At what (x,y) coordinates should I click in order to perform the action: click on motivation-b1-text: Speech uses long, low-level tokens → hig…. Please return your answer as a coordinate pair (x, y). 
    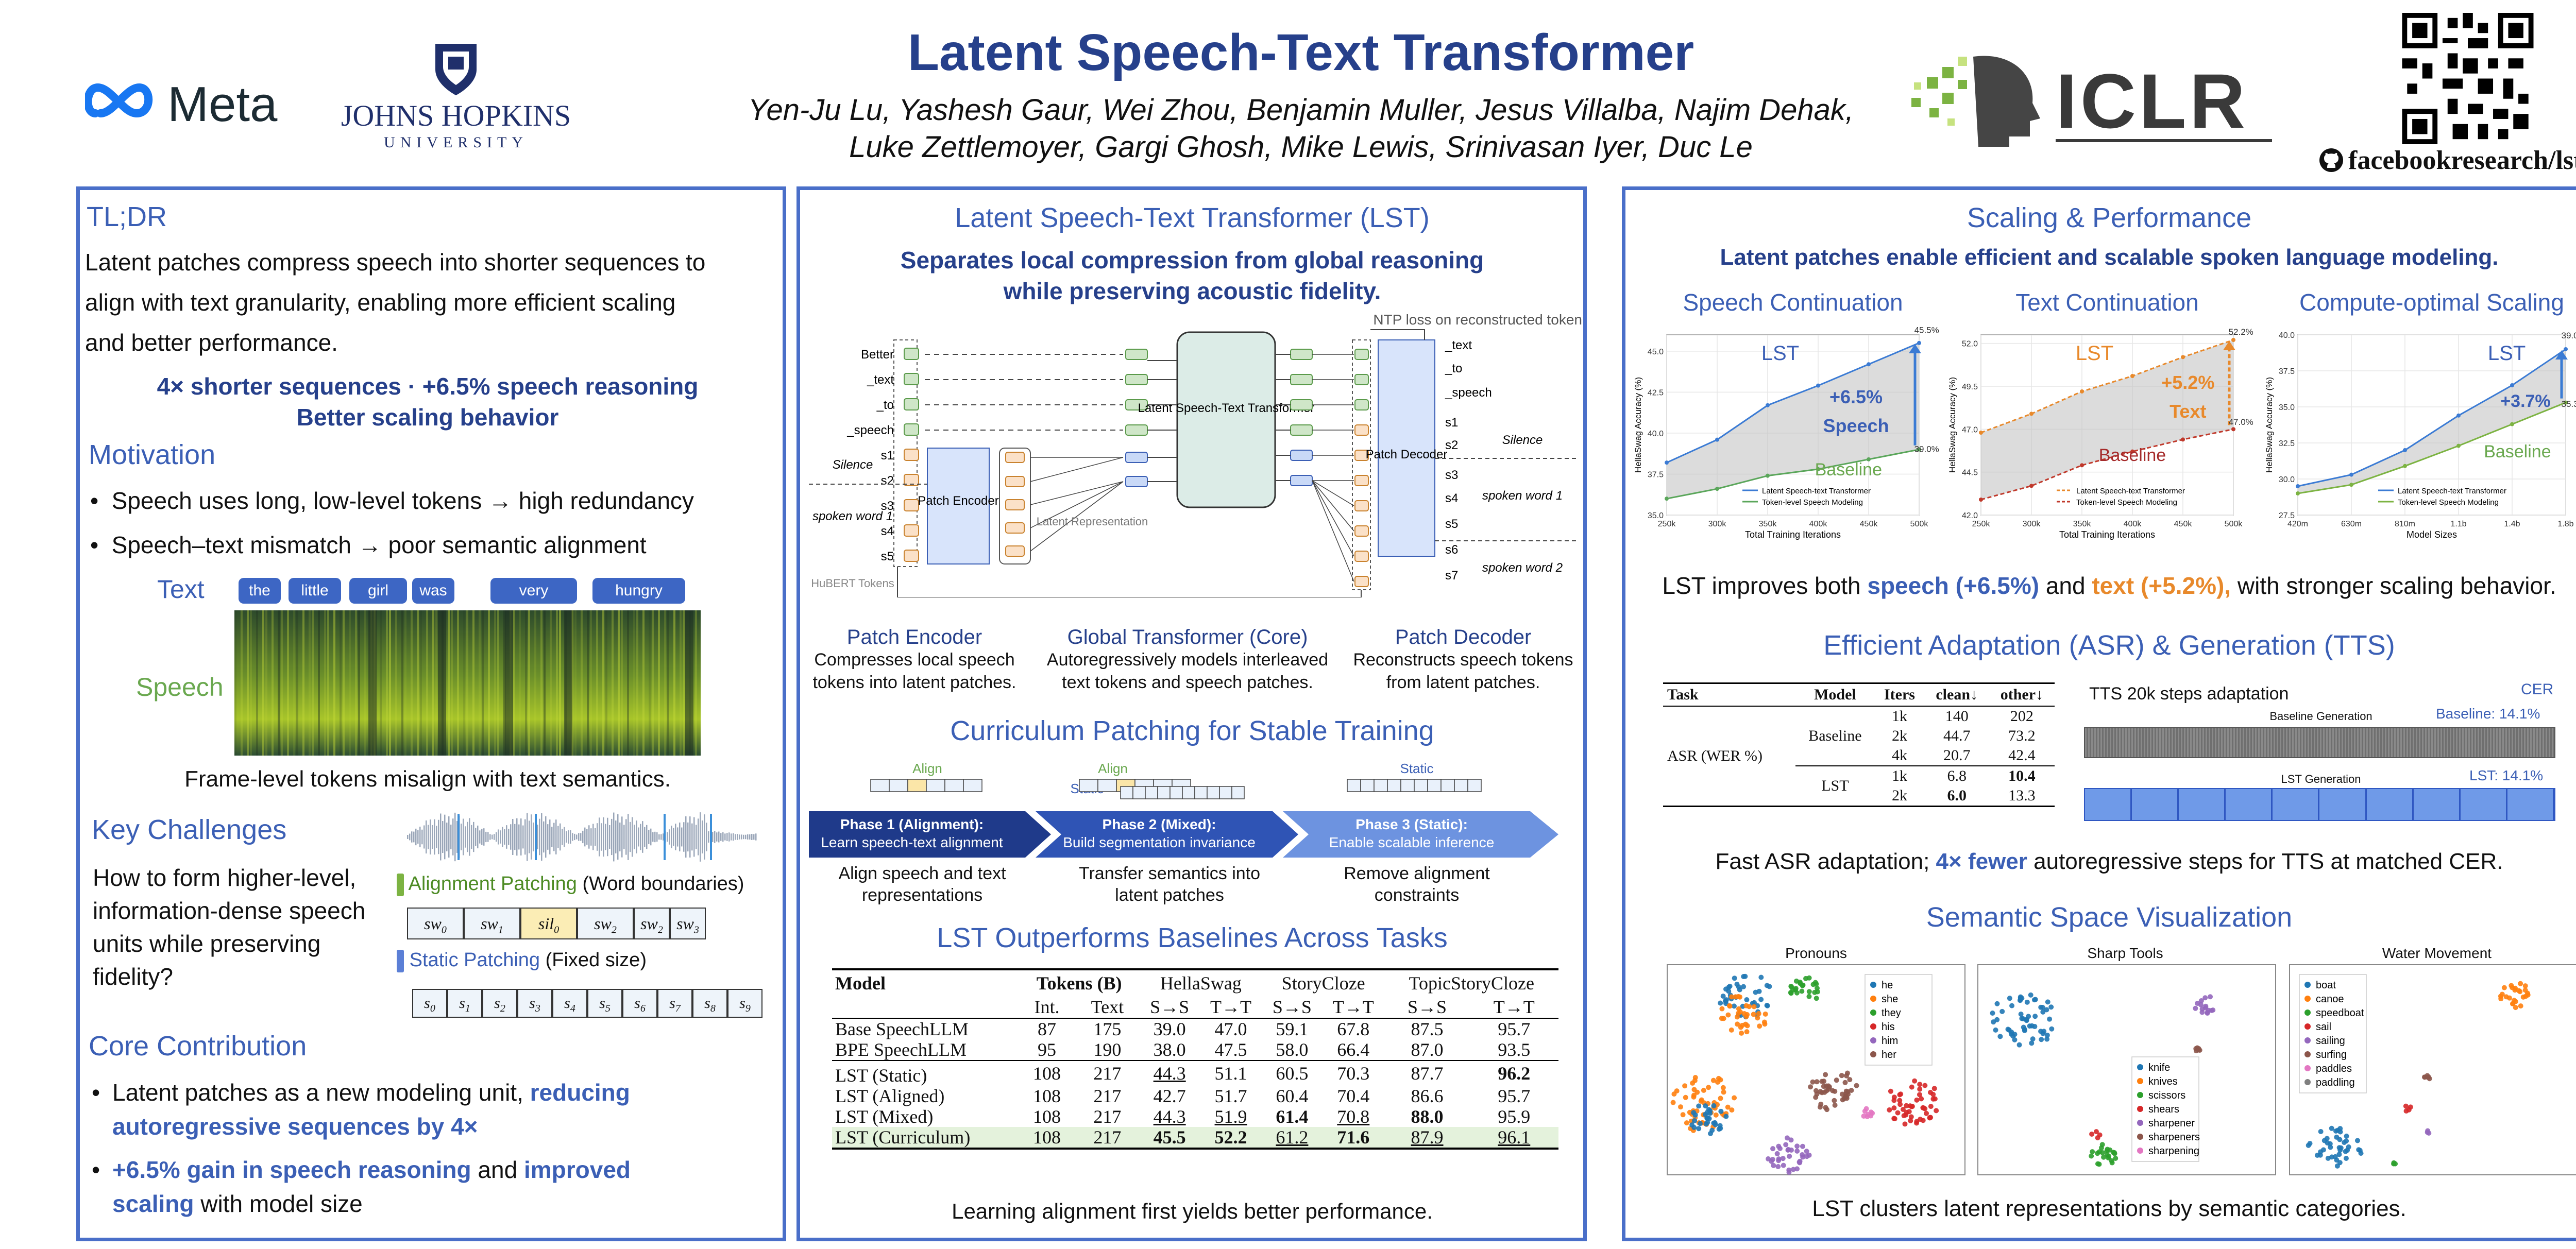
    Looking at the image, I should click on (402, 500).